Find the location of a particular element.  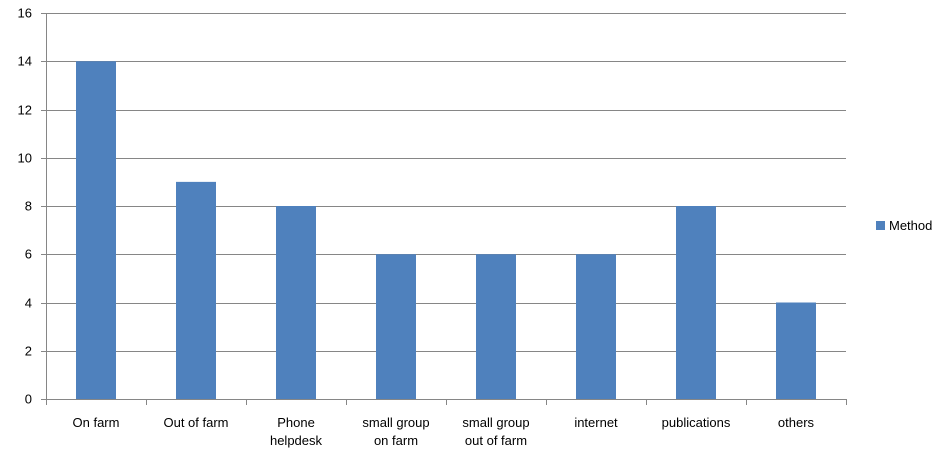

legend-label-method: Method is located at coordinates (910, 225).